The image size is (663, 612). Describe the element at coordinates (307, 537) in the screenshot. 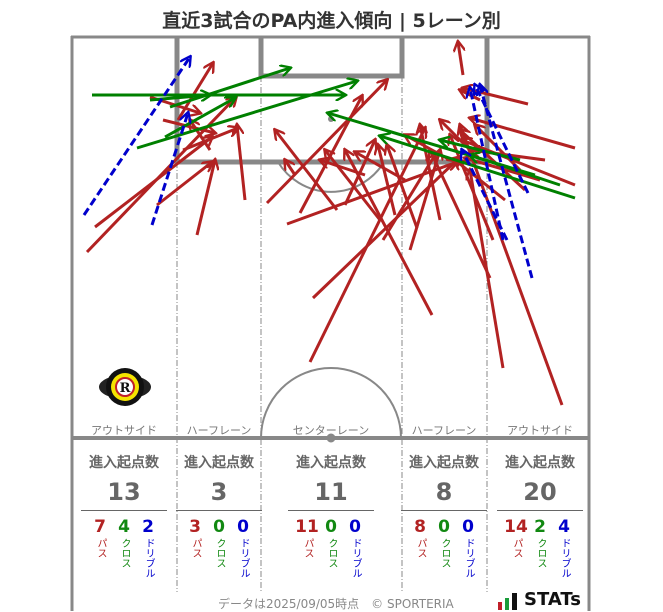

I see `pass-count: 11 パス` at that location.